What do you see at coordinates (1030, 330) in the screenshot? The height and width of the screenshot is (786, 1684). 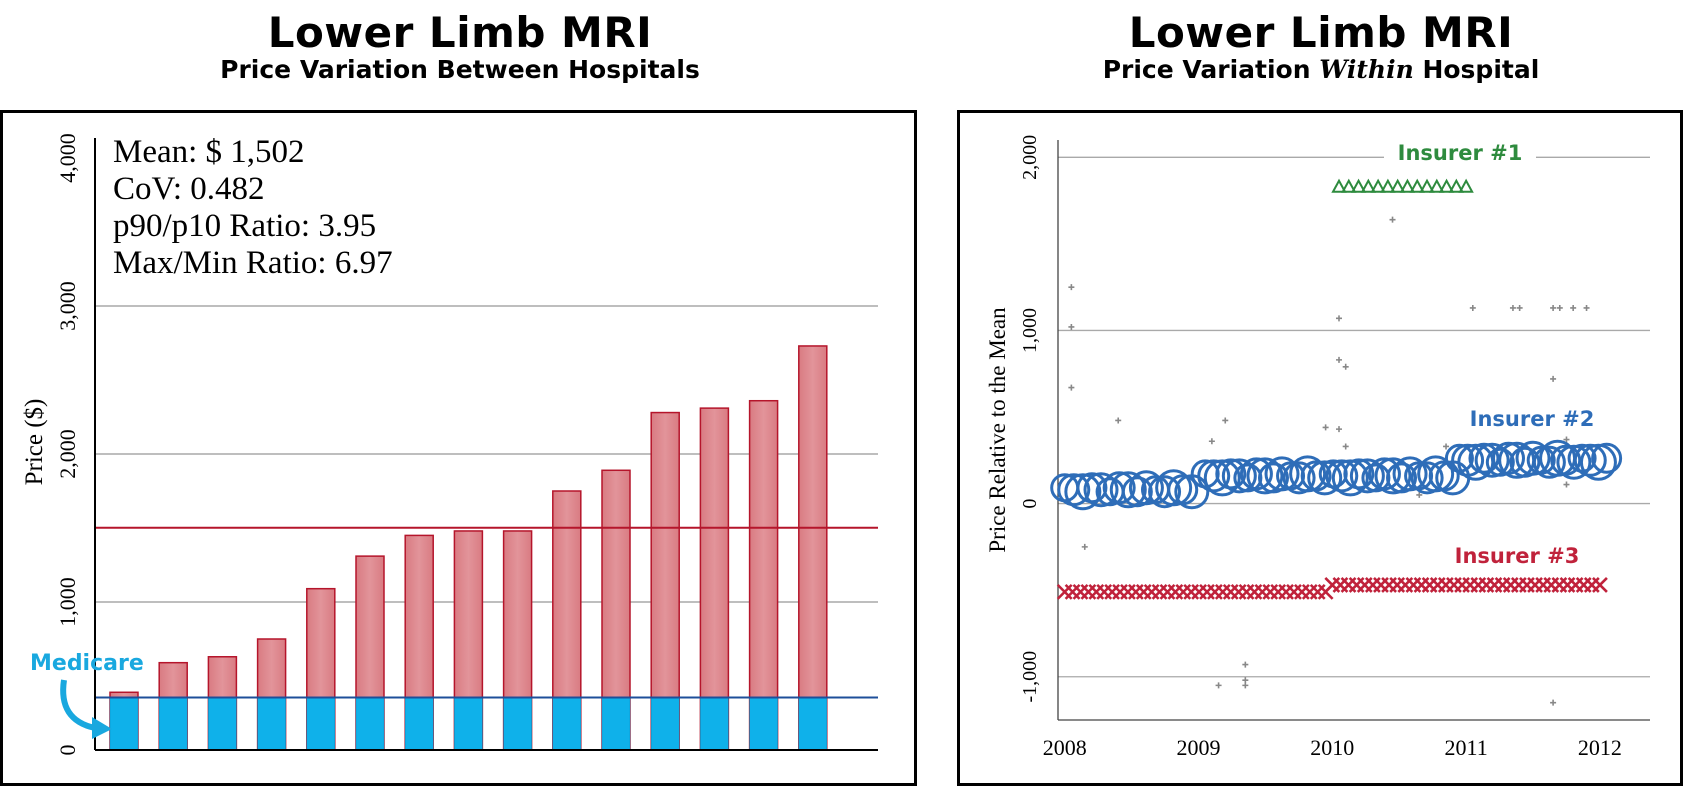 I see `right-y-tick-label: 1,000` at bounding box center [1030, 330].